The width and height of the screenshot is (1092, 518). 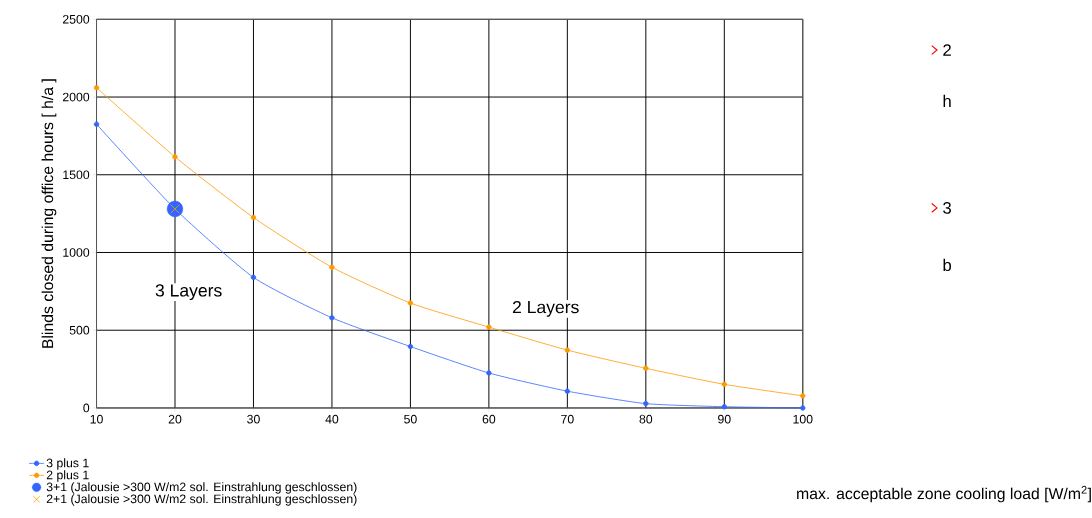 What do you see at coordinates (96, 419) in the screenshot?
I see `x-tick-label: 10` at bounding box center [96, 419].